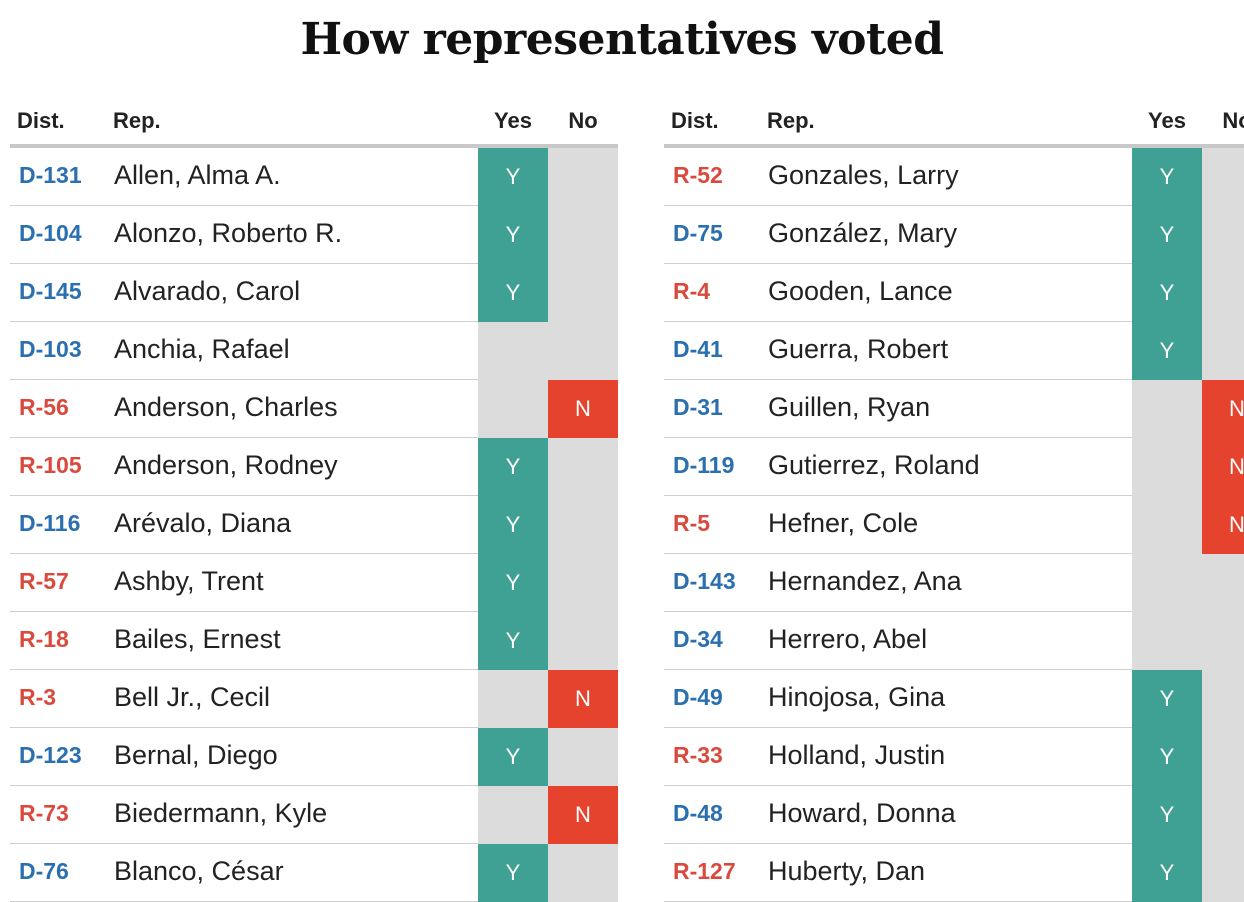 The height and width of the screenshot is (902, 1244). I want to click on district-label: D-41, so click(698, 349).